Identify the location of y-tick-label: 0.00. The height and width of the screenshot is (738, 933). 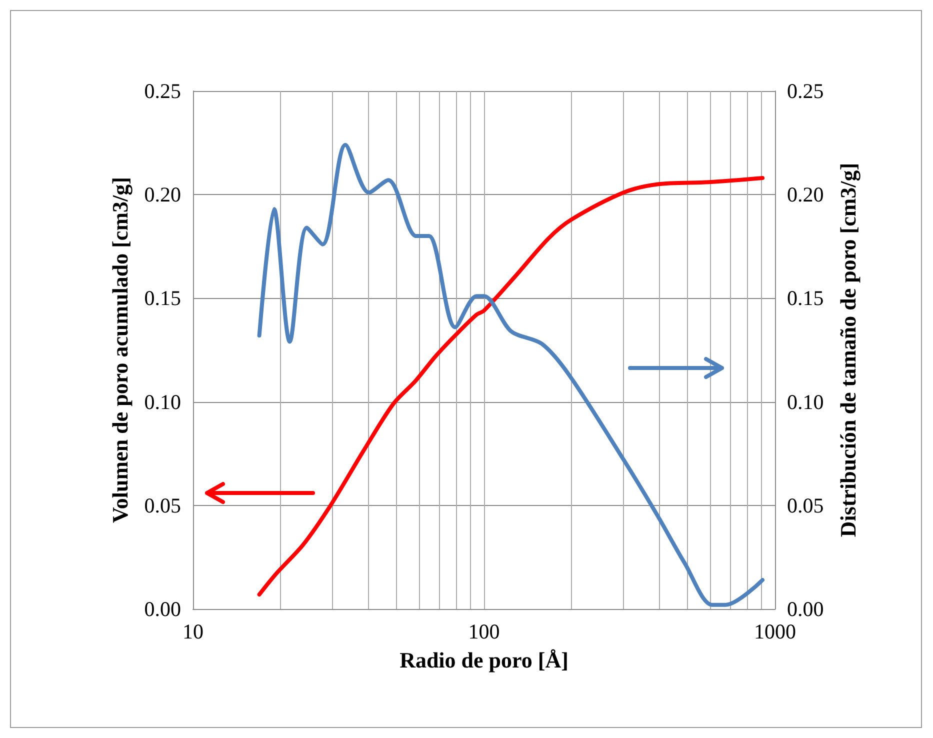
(162, 609).